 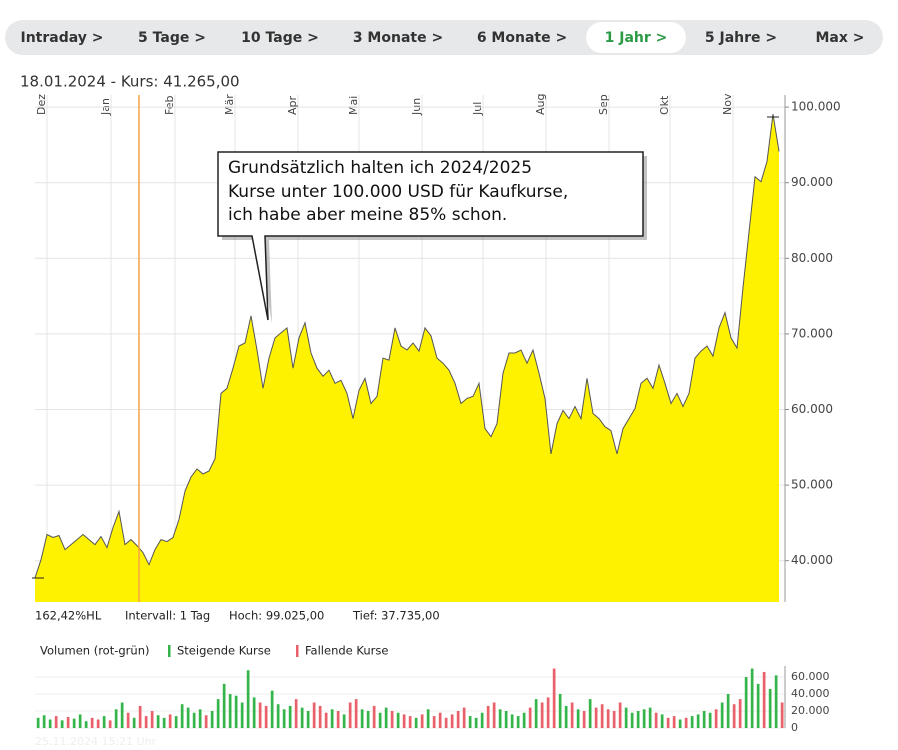 What do you see at coordinates (367, 215) in the screenshot?
I see `callout-line: ich habe aber meine 85% schon.` at bounding box center [367, 215].